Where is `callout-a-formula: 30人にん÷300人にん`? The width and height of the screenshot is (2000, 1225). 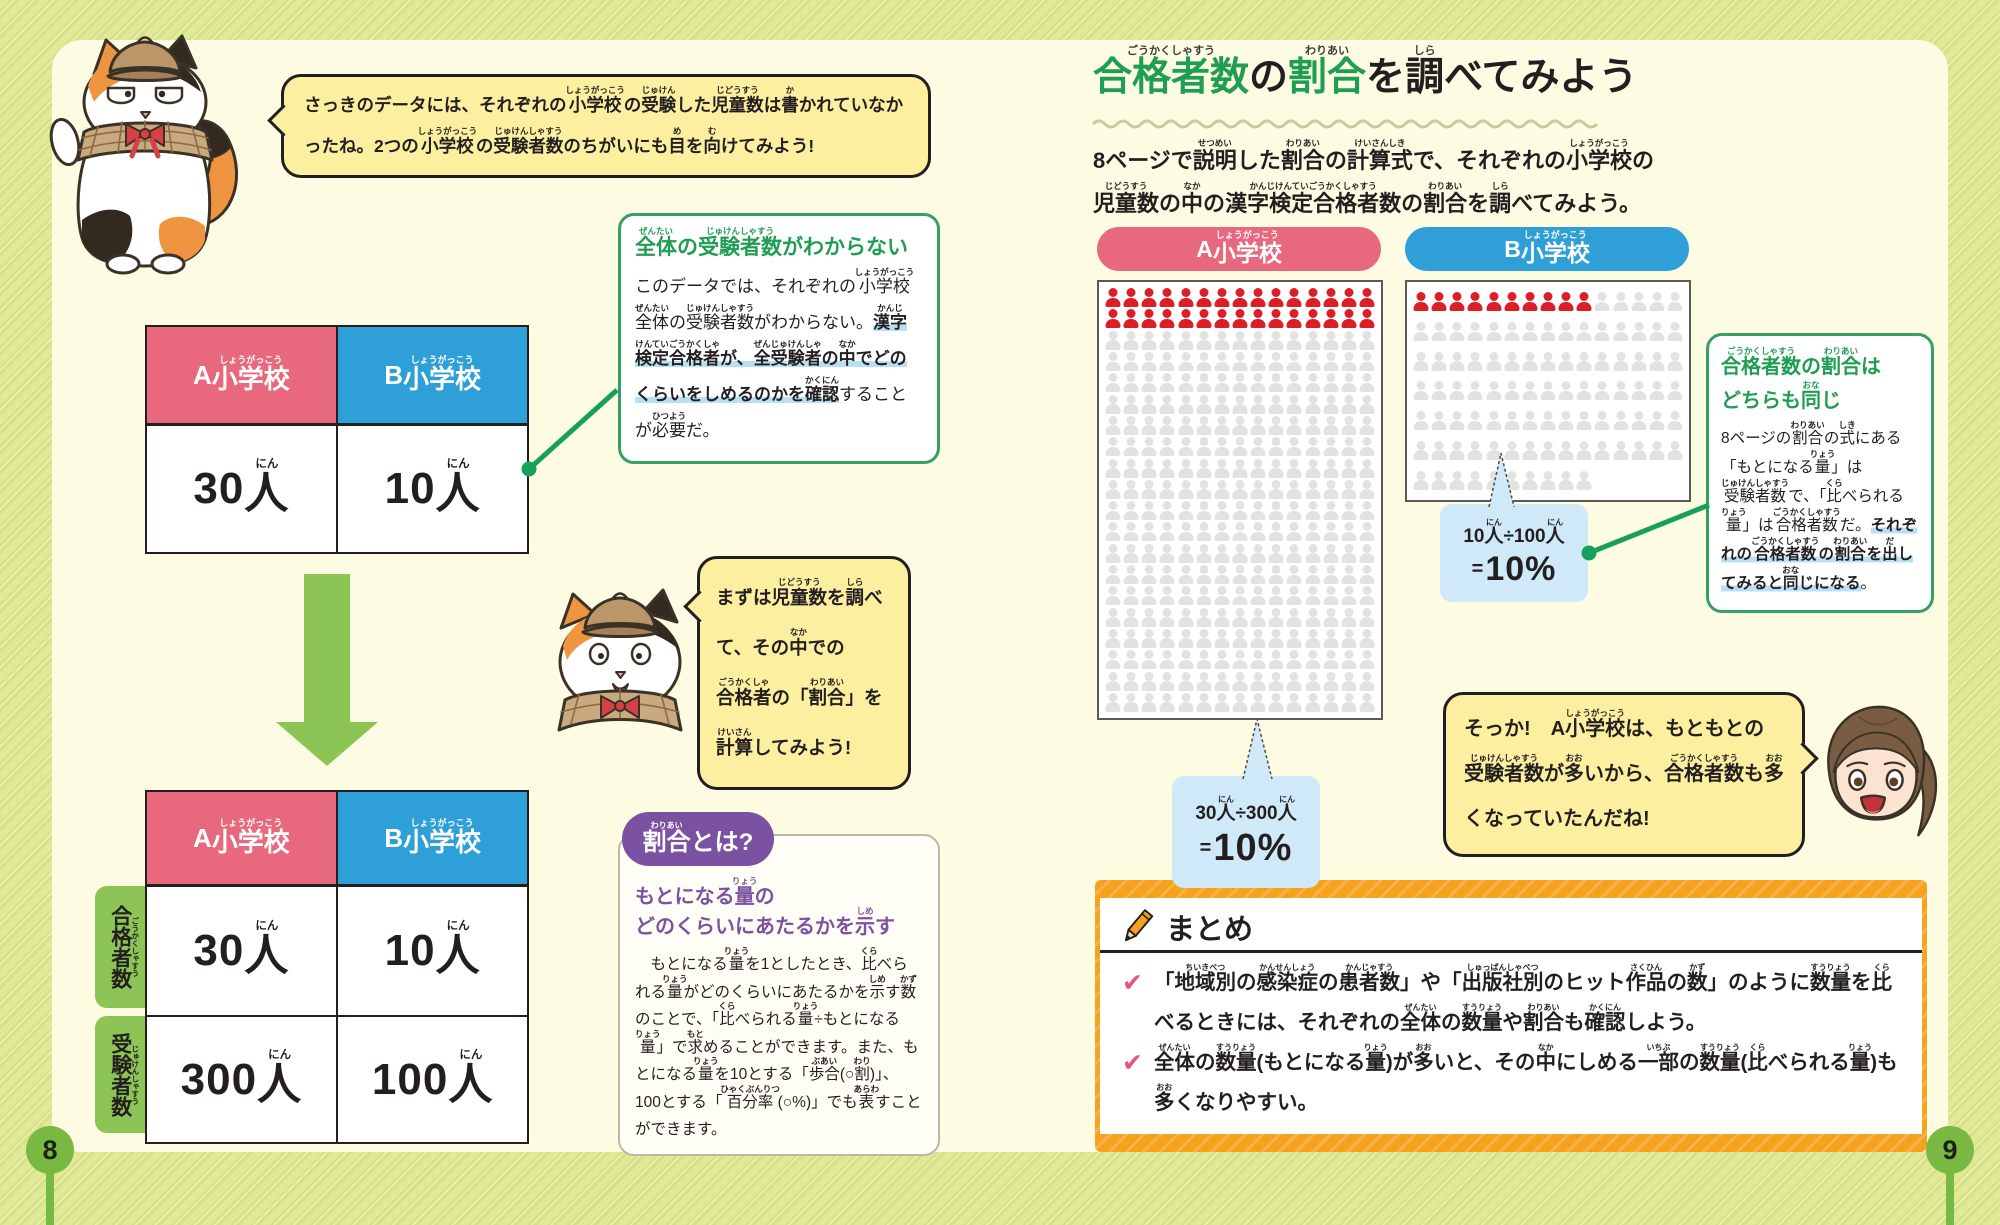
callout-a-formula: 30人にん÷300人にん is located at coordinates (1246, 809).